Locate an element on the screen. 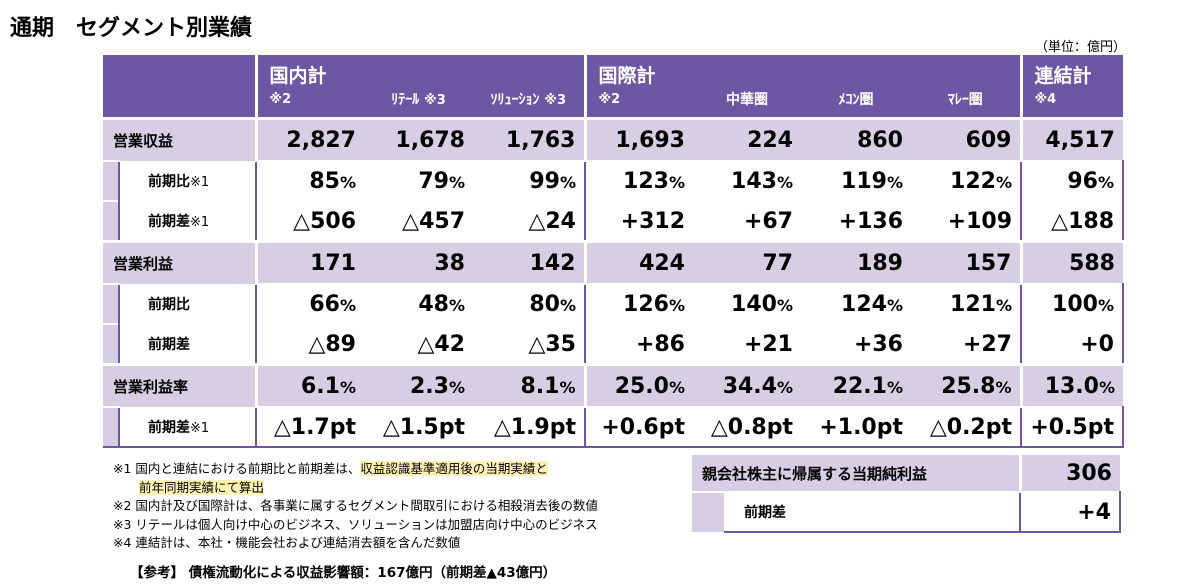 Image resolution: width=1200 pixels, height=586 pixels. table-row: 前期比 66% 48% 80% 126% 140% 124% 121% 100% is located at coordinates (613, 303).